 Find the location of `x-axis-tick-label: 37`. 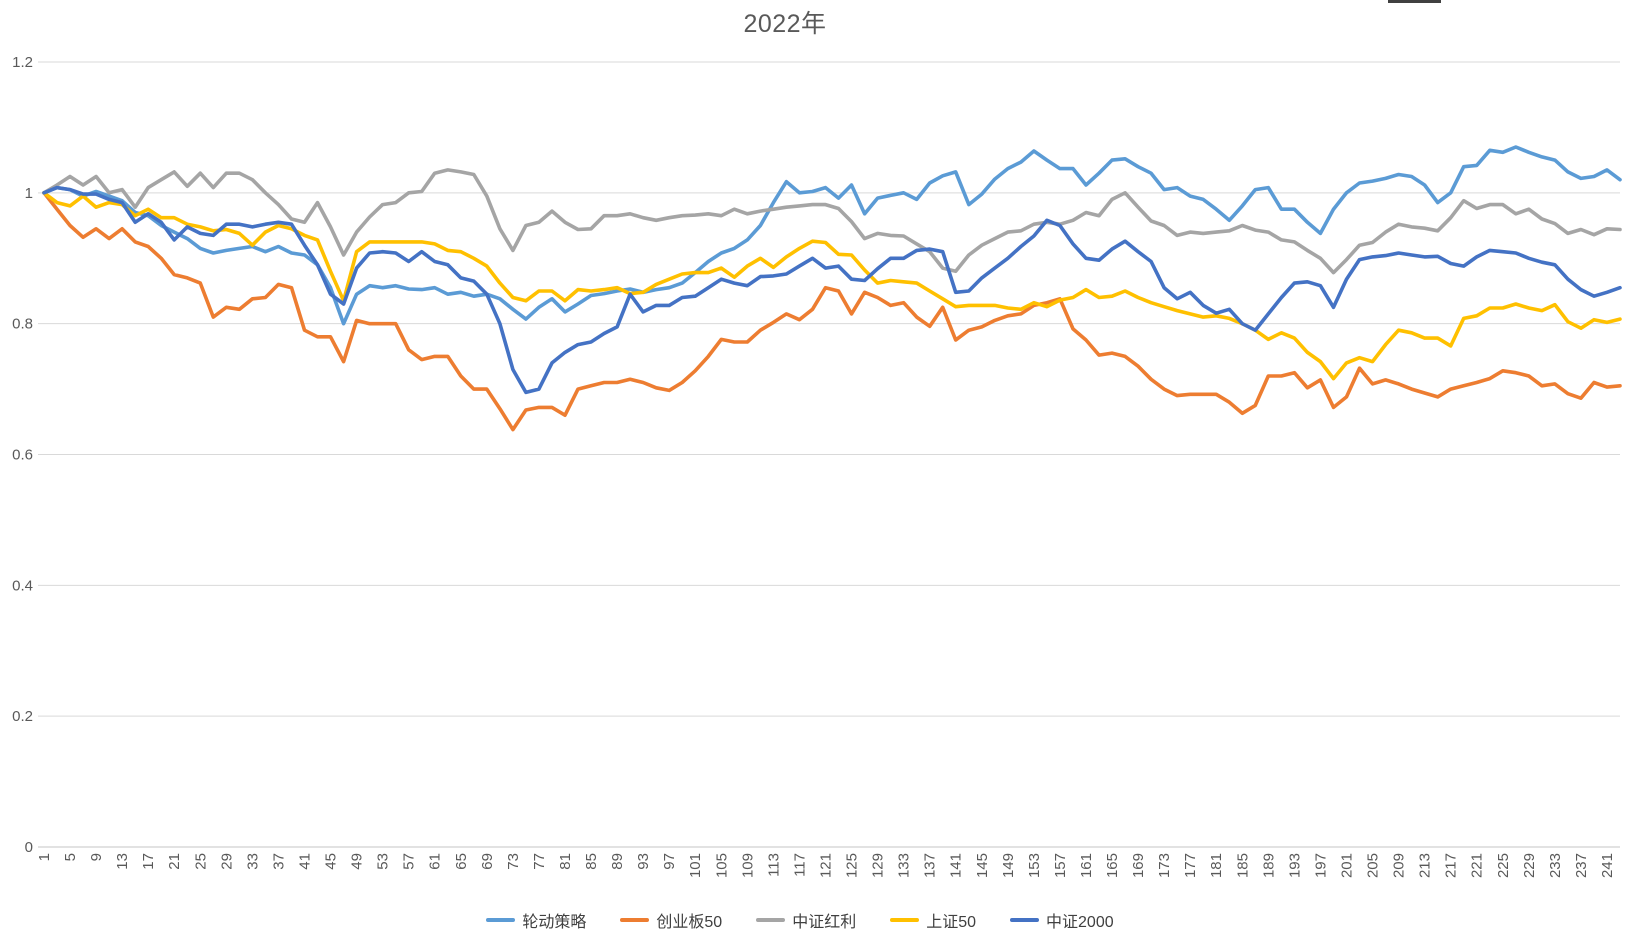

x-axis-tick-label: 37 is located at coordinates (278, 861).